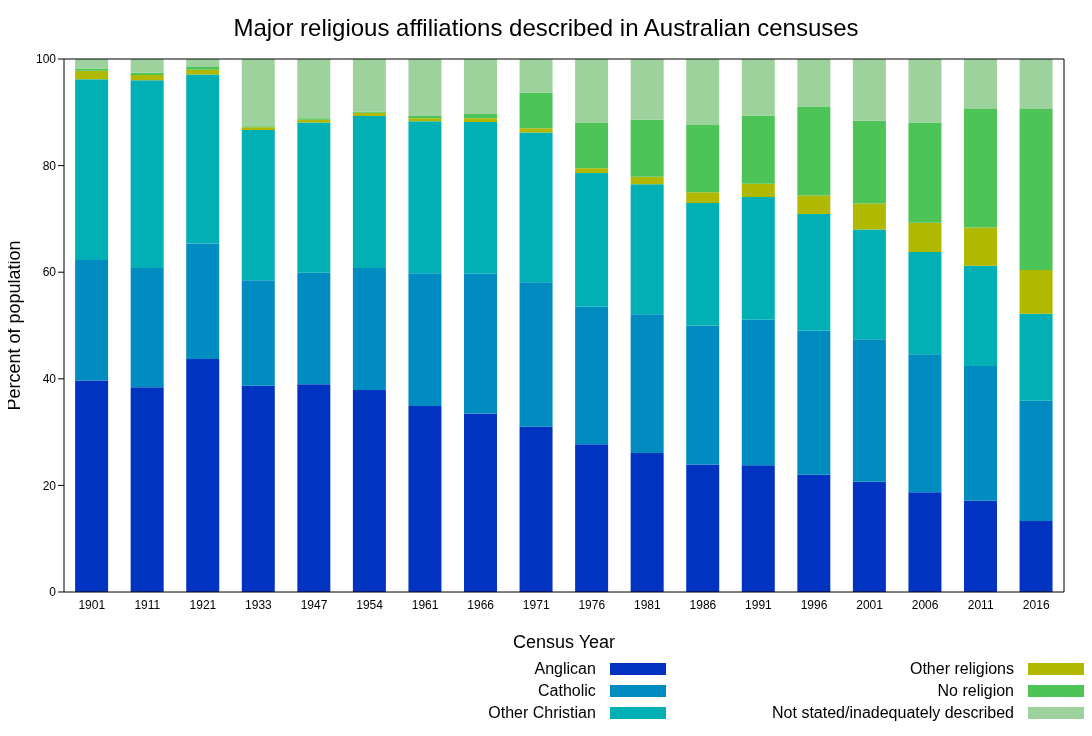 The width and height of the screenshot is (1092, 736). What do you see at coordinates (425, 604) in the screenshot?
I see `x-tick-label: 1961` at bounding box center [425, 604].